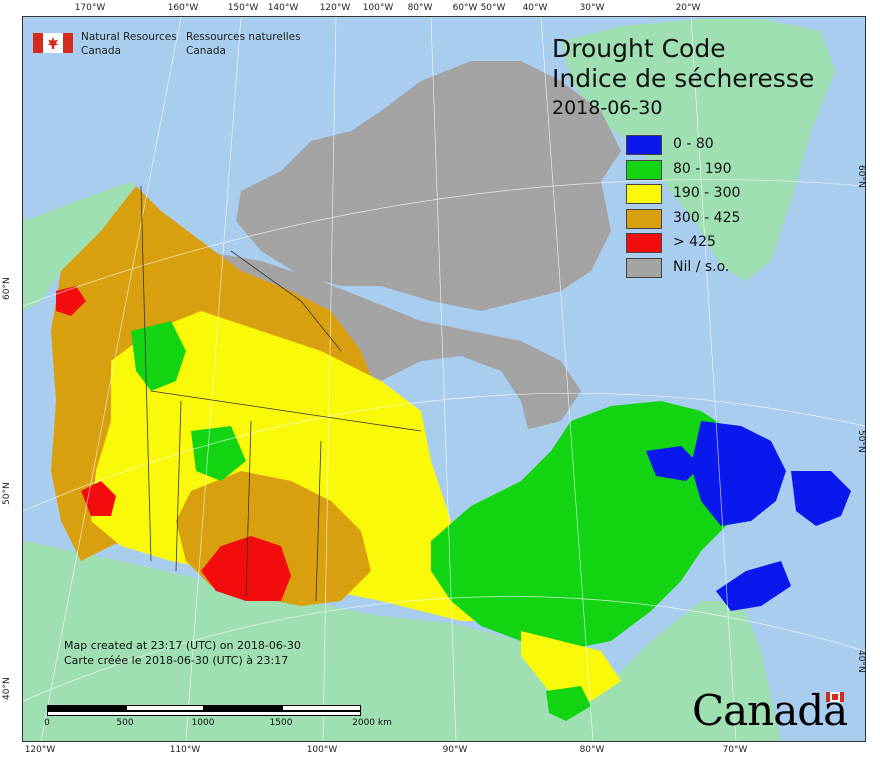 The height and width of the screenshot is (760, 880). What do you see at coordinates (568, 703) in the screenshot?
I see `zone-80-190-southon` at bounding box center [568, 703].